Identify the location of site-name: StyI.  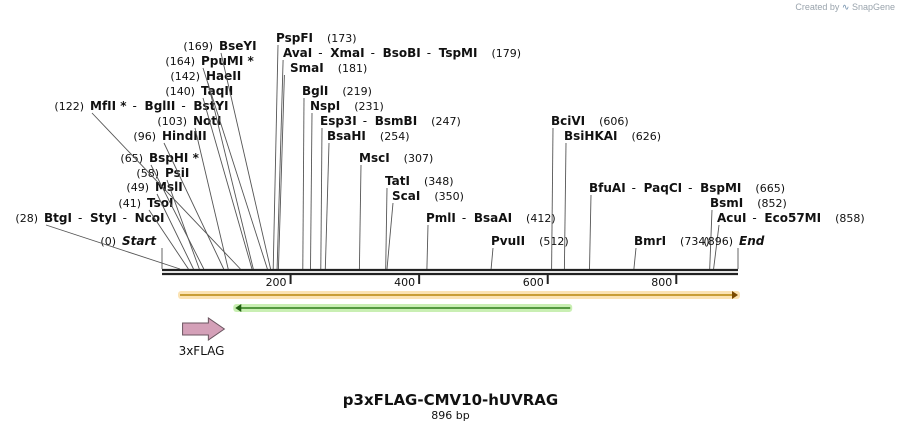
(103, 218).